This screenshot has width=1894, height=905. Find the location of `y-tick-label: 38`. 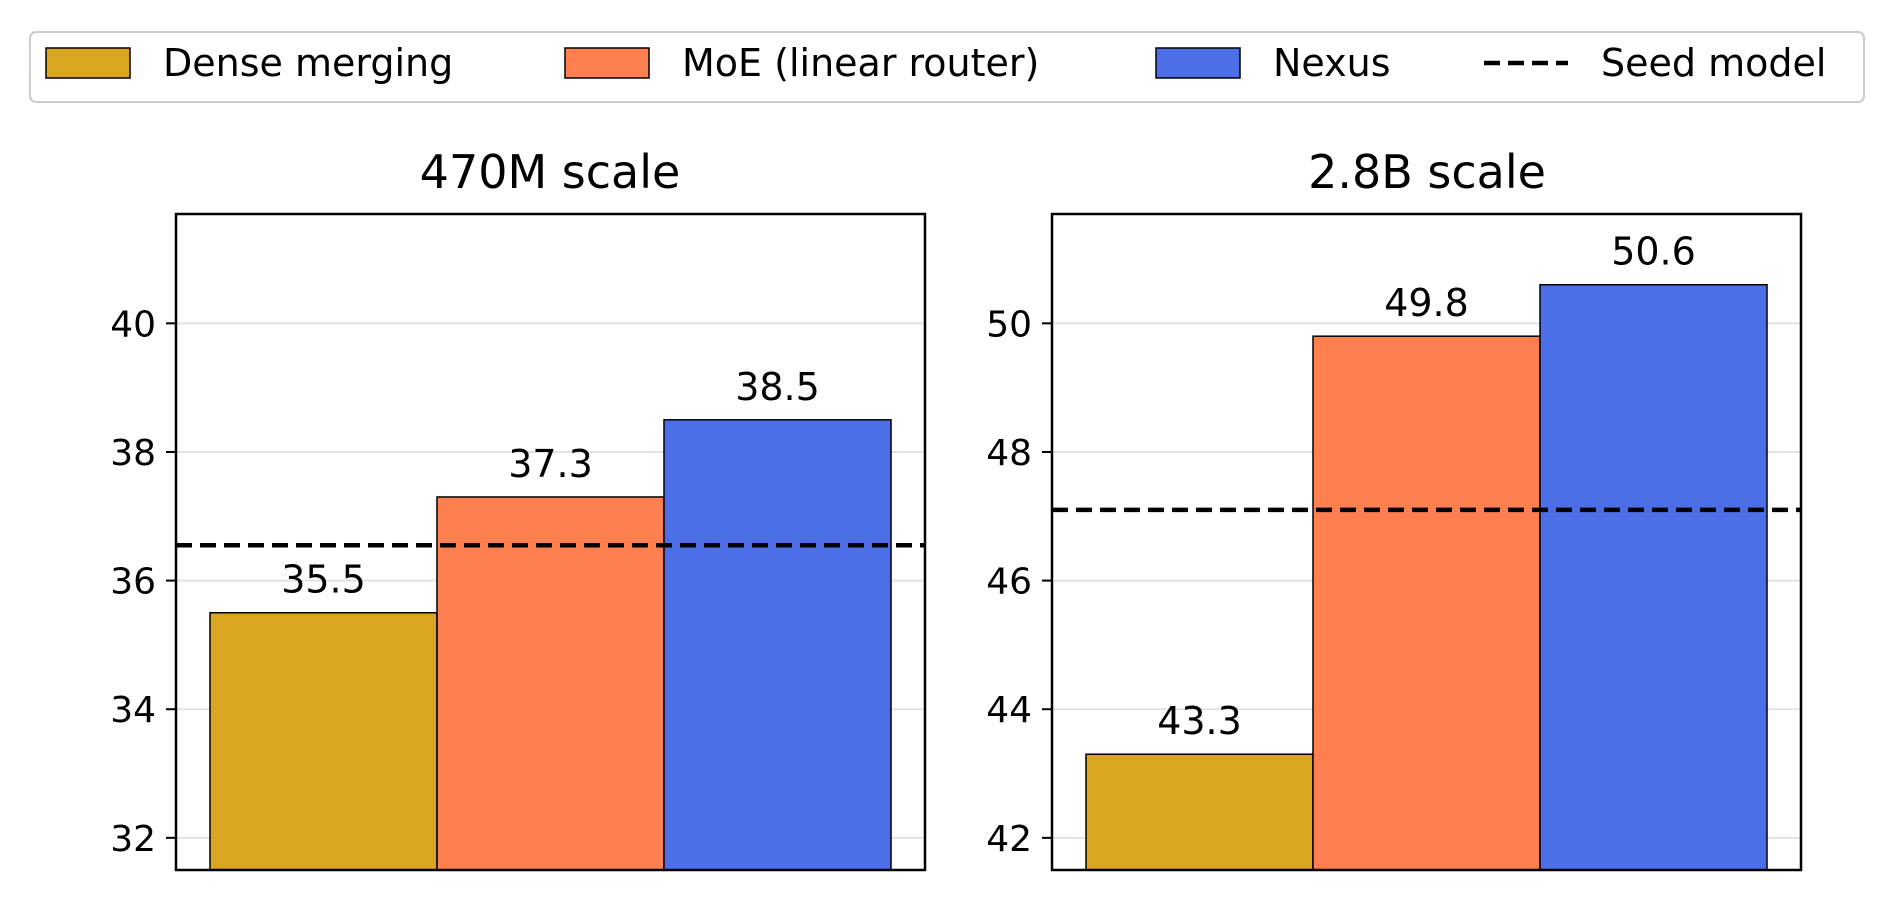

y-tick-label: 38 is located at coordinates (133, 453).